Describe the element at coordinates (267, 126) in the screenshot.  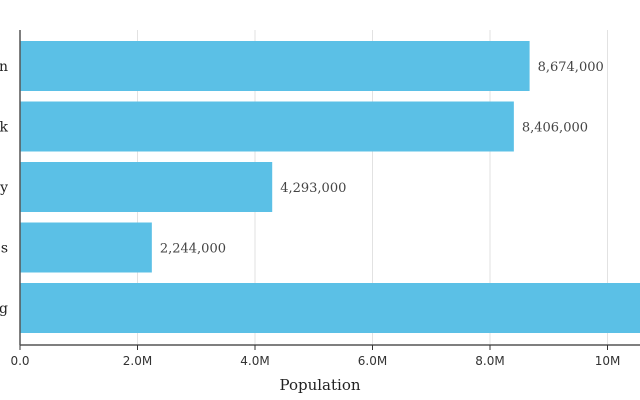
I see `bar-k` at that location.